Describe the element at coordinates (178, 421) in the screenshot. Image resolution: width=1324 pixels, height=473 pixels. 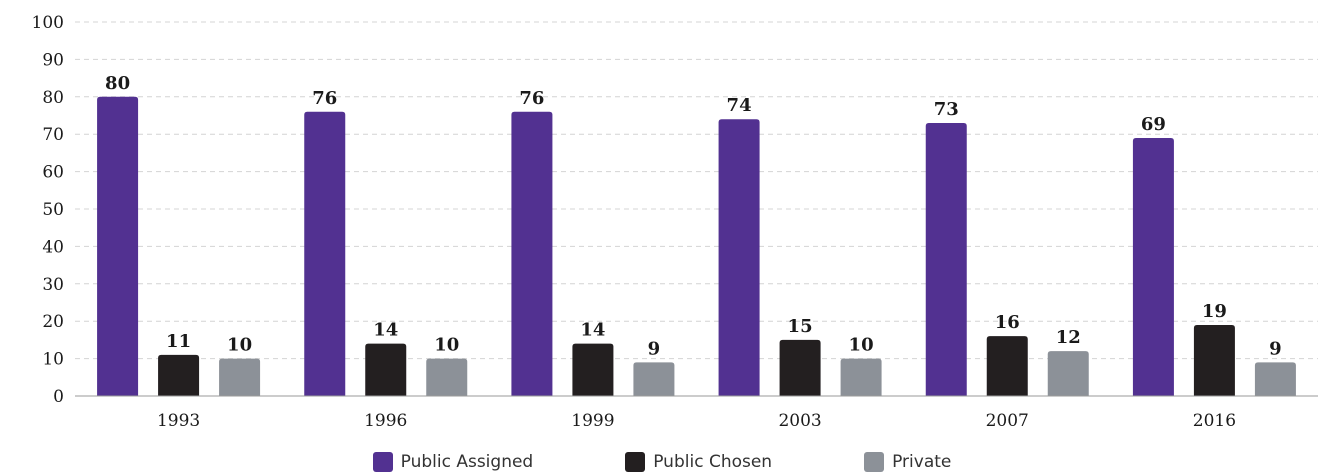
I see `x-tick-label: 1993` at that location.